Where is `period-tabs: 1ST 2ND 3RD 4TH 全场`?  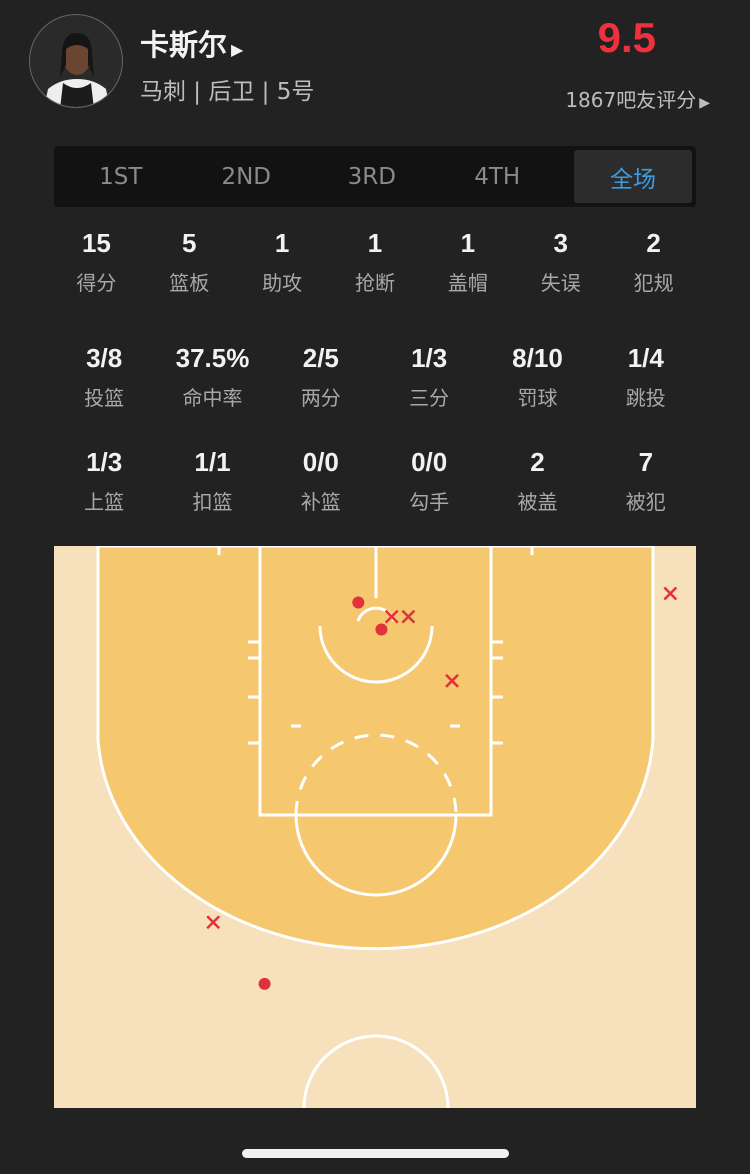 period-tabs: 1ST 2ND 3RD 4TH 全场 is located at coordinates (375, 176).